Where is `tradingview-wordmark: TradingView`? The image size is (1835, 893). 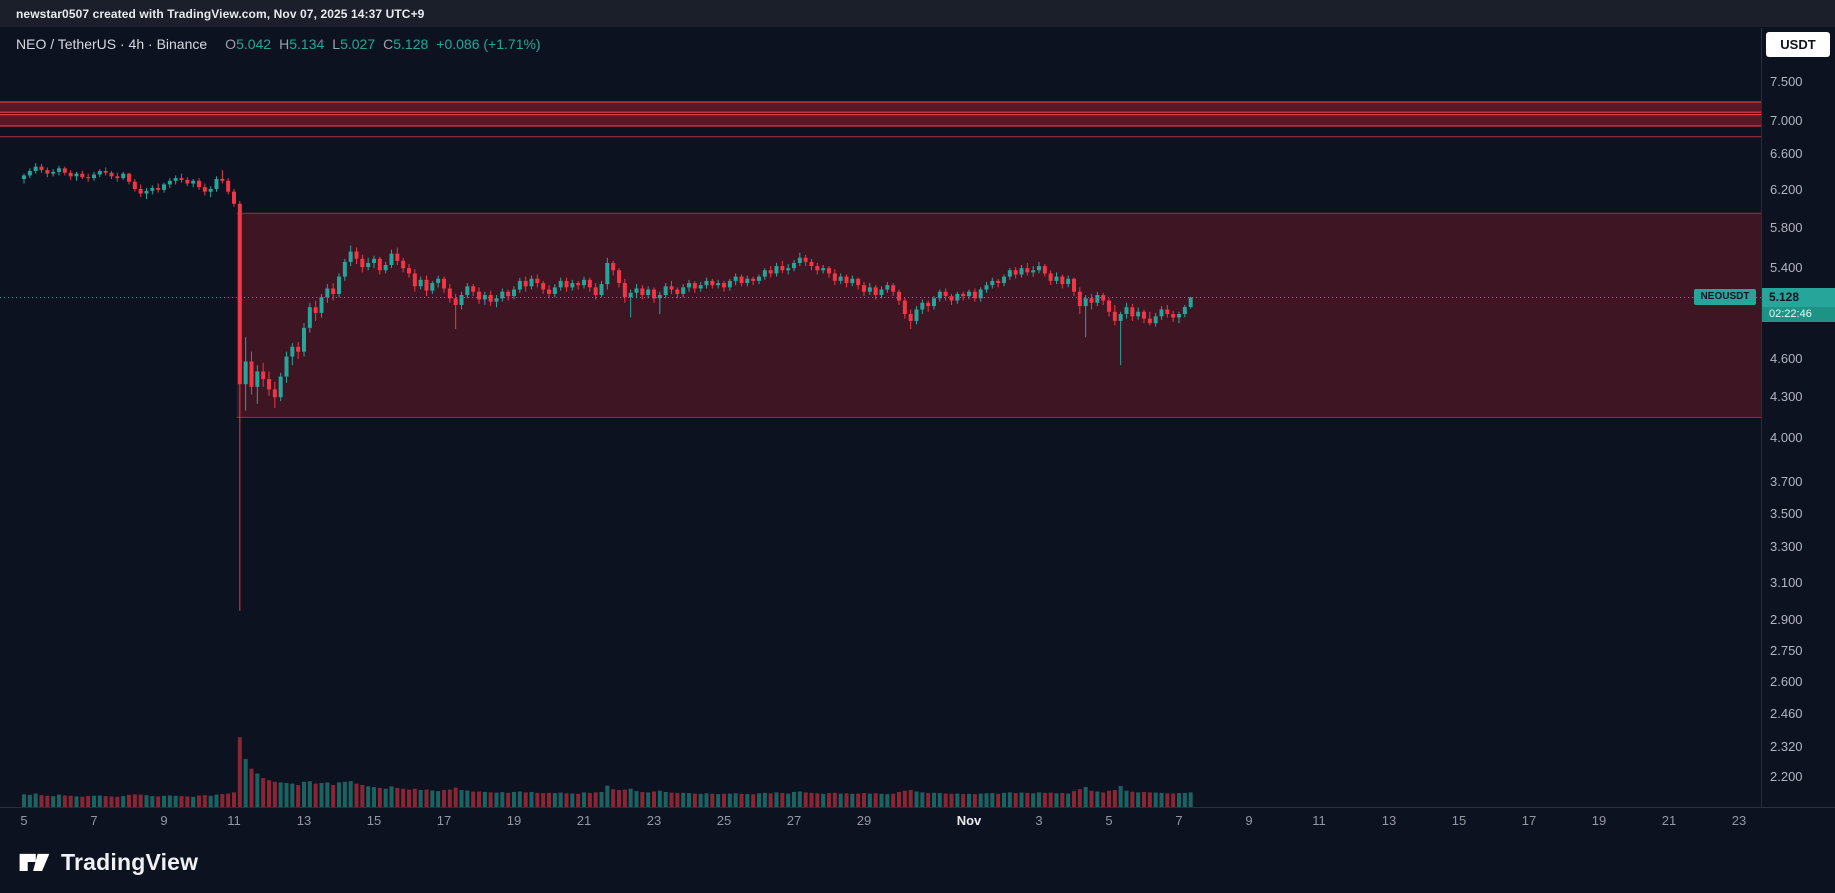 tradingview-wordmark: TradingView is located at coordinates (130, 861).